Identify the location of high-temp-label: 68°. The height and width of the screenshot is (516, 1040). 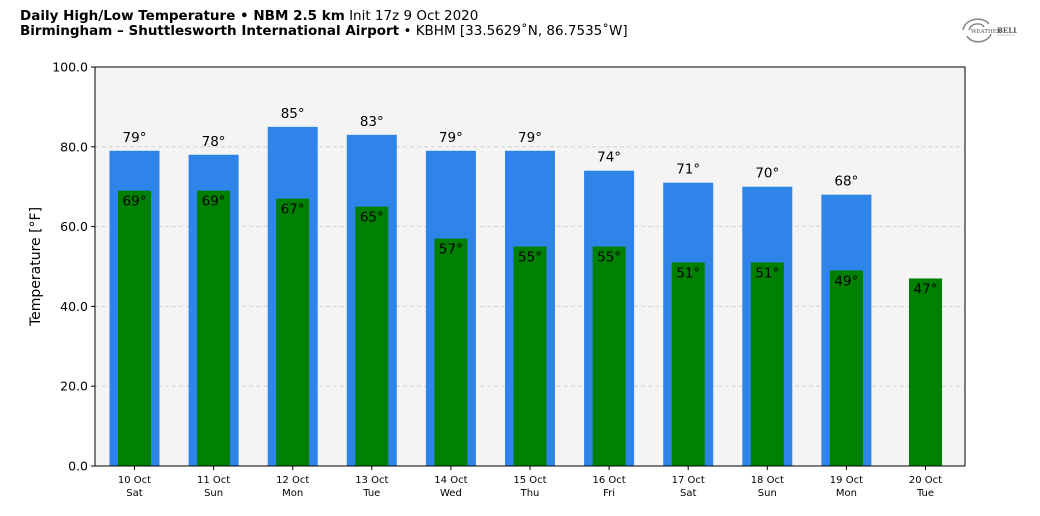
(846, 182).